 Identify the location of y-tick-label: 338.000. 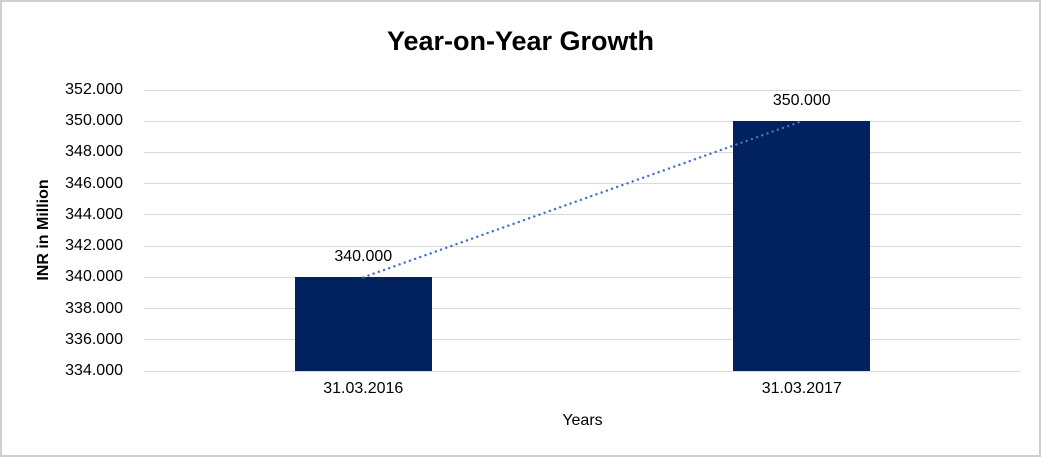
(94, 308).